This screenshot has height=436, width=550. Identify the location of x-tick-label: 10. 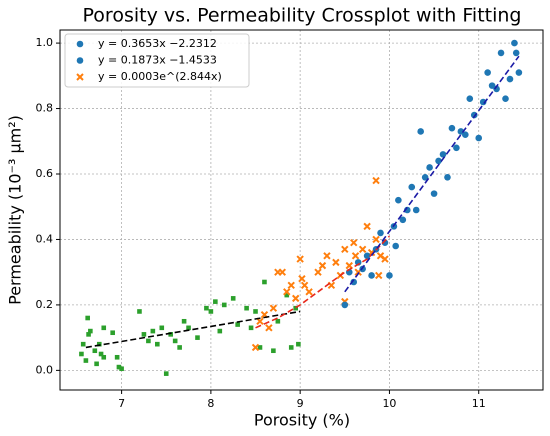
(389, 403).